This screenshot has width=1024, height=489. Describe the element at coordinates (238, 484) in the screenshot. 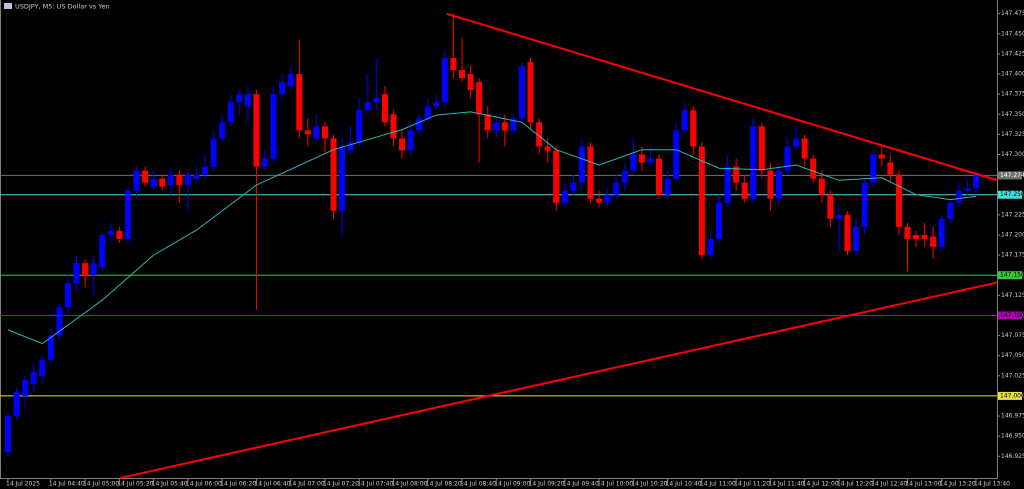

I see `x-tick-label: 14 Jul 06:20` at that location.